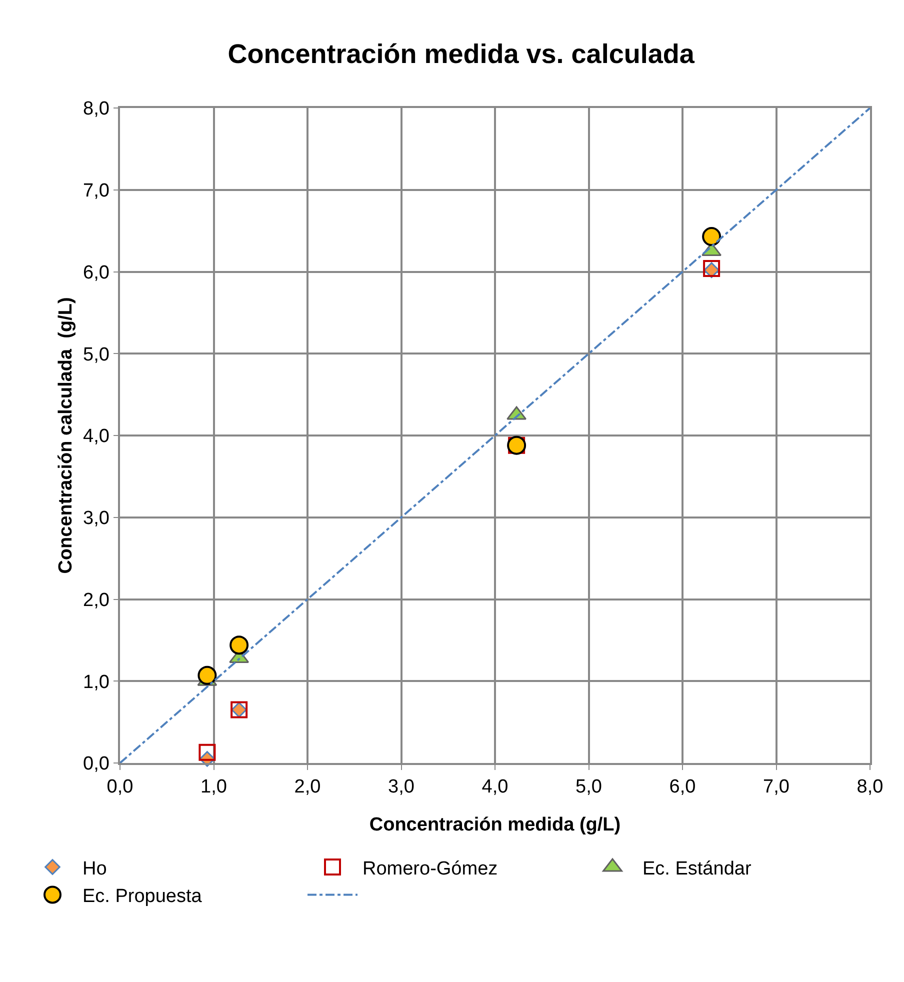 The width and height of the screenshot is (904, 982). Describe the element at coordinates (96, 682) in the screenshot. I see `y-tick-label: 1,0` at that location.